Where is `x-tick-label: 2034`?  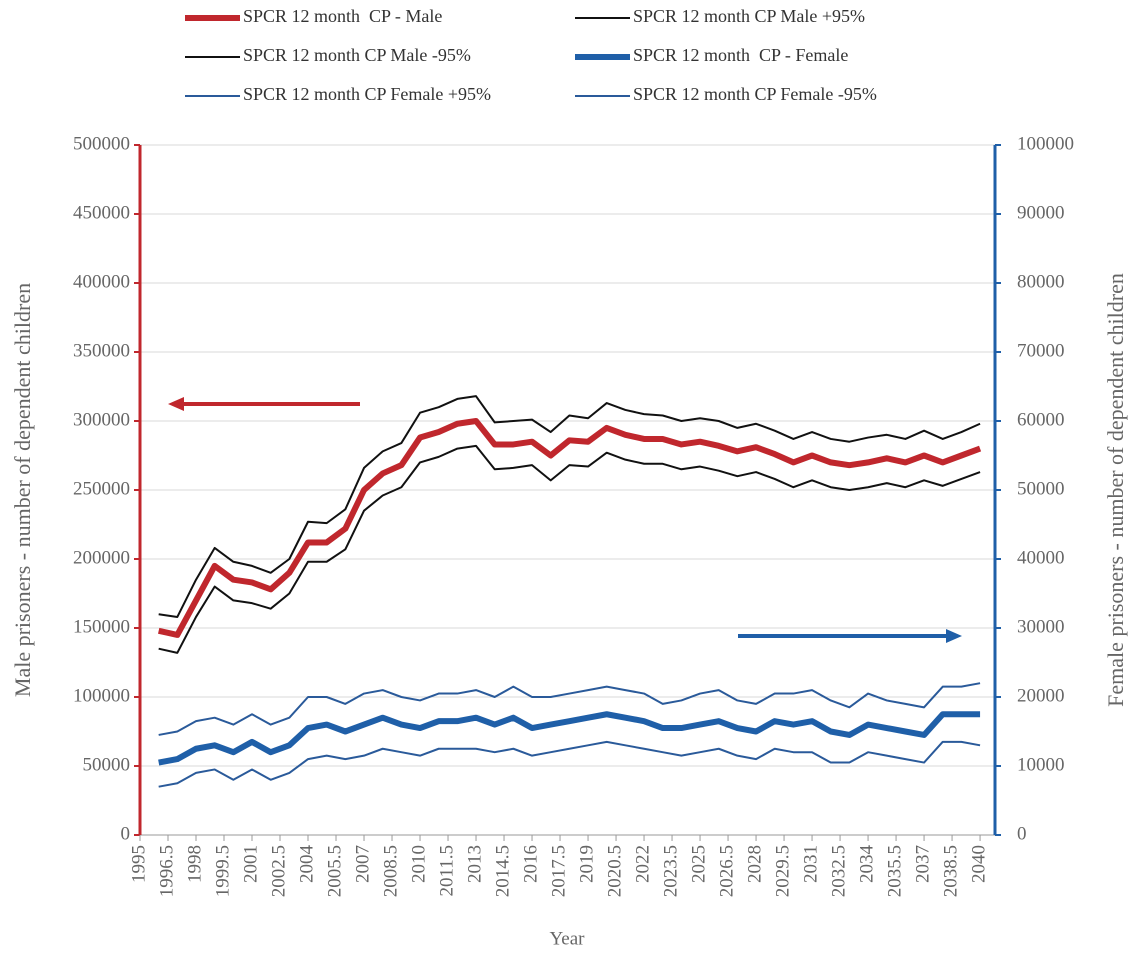 x-tick-label: 2034 is located at coordinates (866, 864).